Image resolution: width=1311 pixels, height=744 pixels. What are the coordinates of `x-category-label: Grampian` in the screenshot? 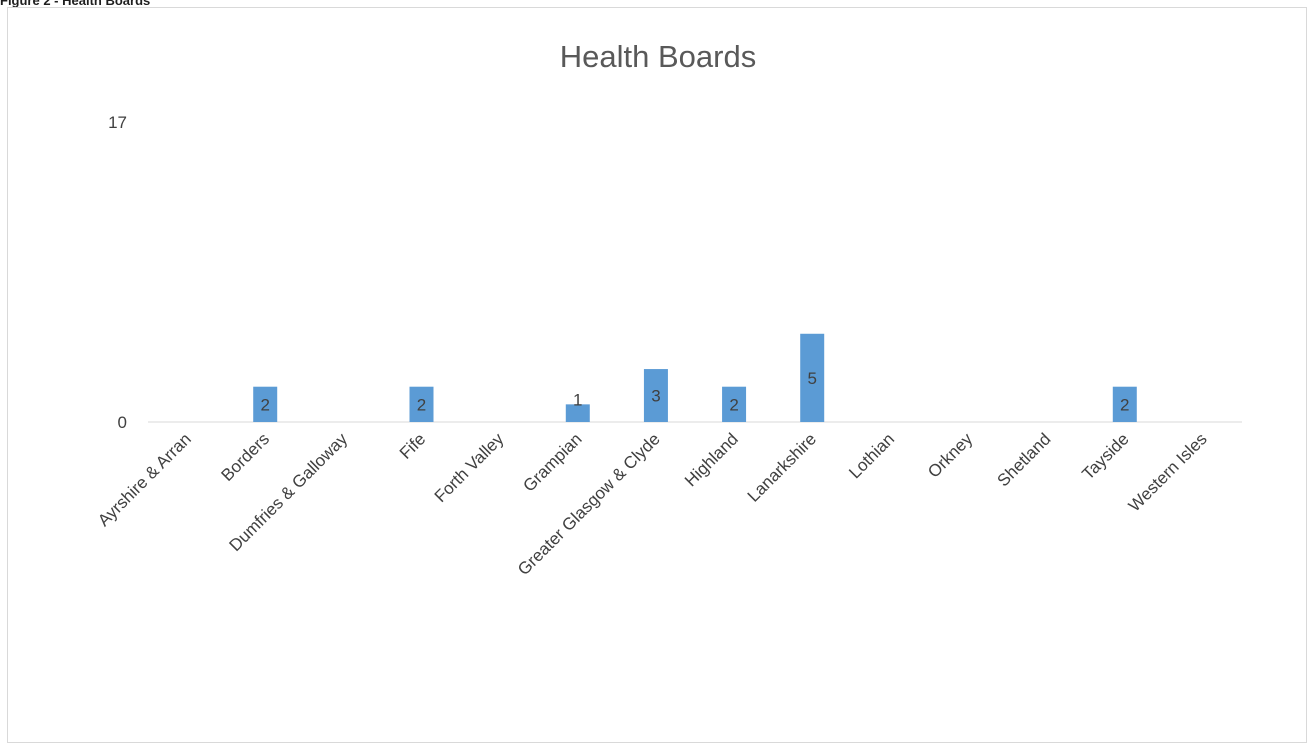 It's located at (552, 462).